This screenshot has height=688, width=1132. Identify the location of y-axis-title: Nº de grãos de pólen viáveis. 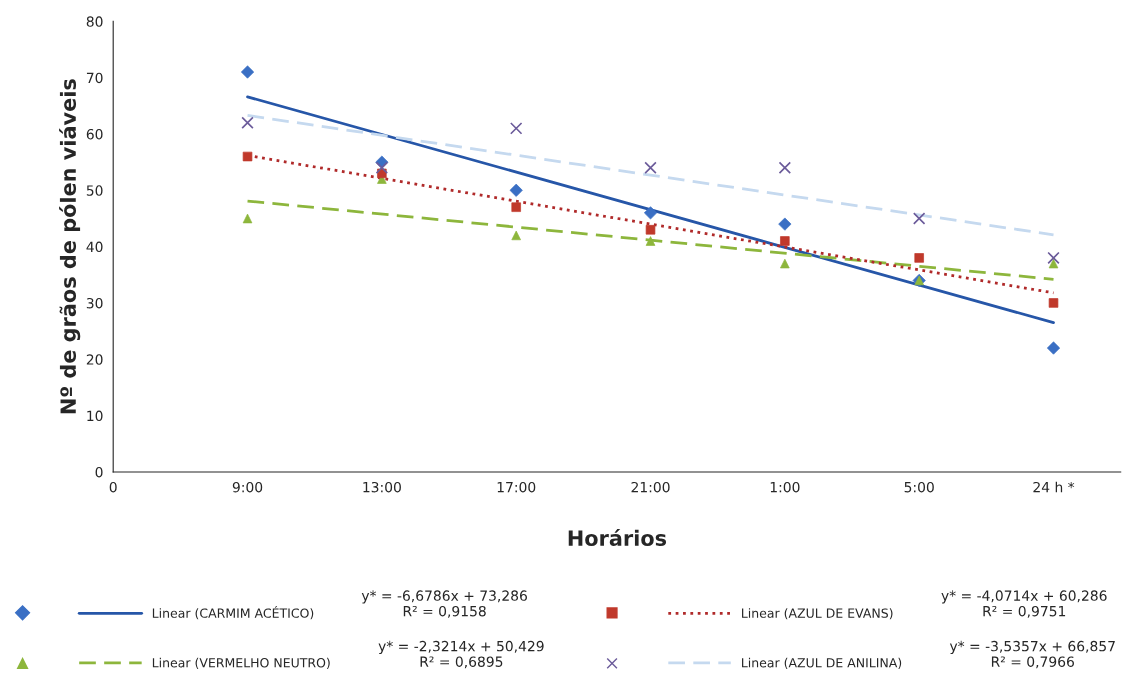
(70, 246).